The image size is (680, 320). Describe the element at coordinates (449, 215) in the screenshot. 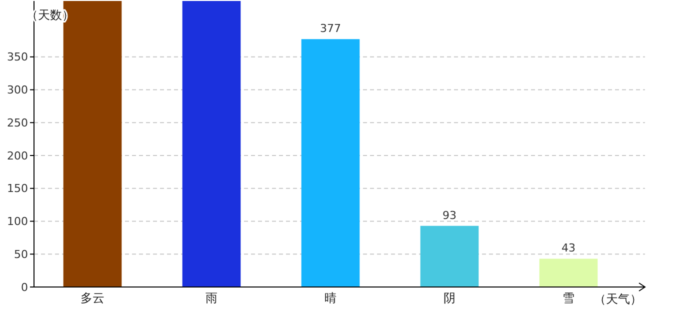

I see `data-label: 93` at that location.